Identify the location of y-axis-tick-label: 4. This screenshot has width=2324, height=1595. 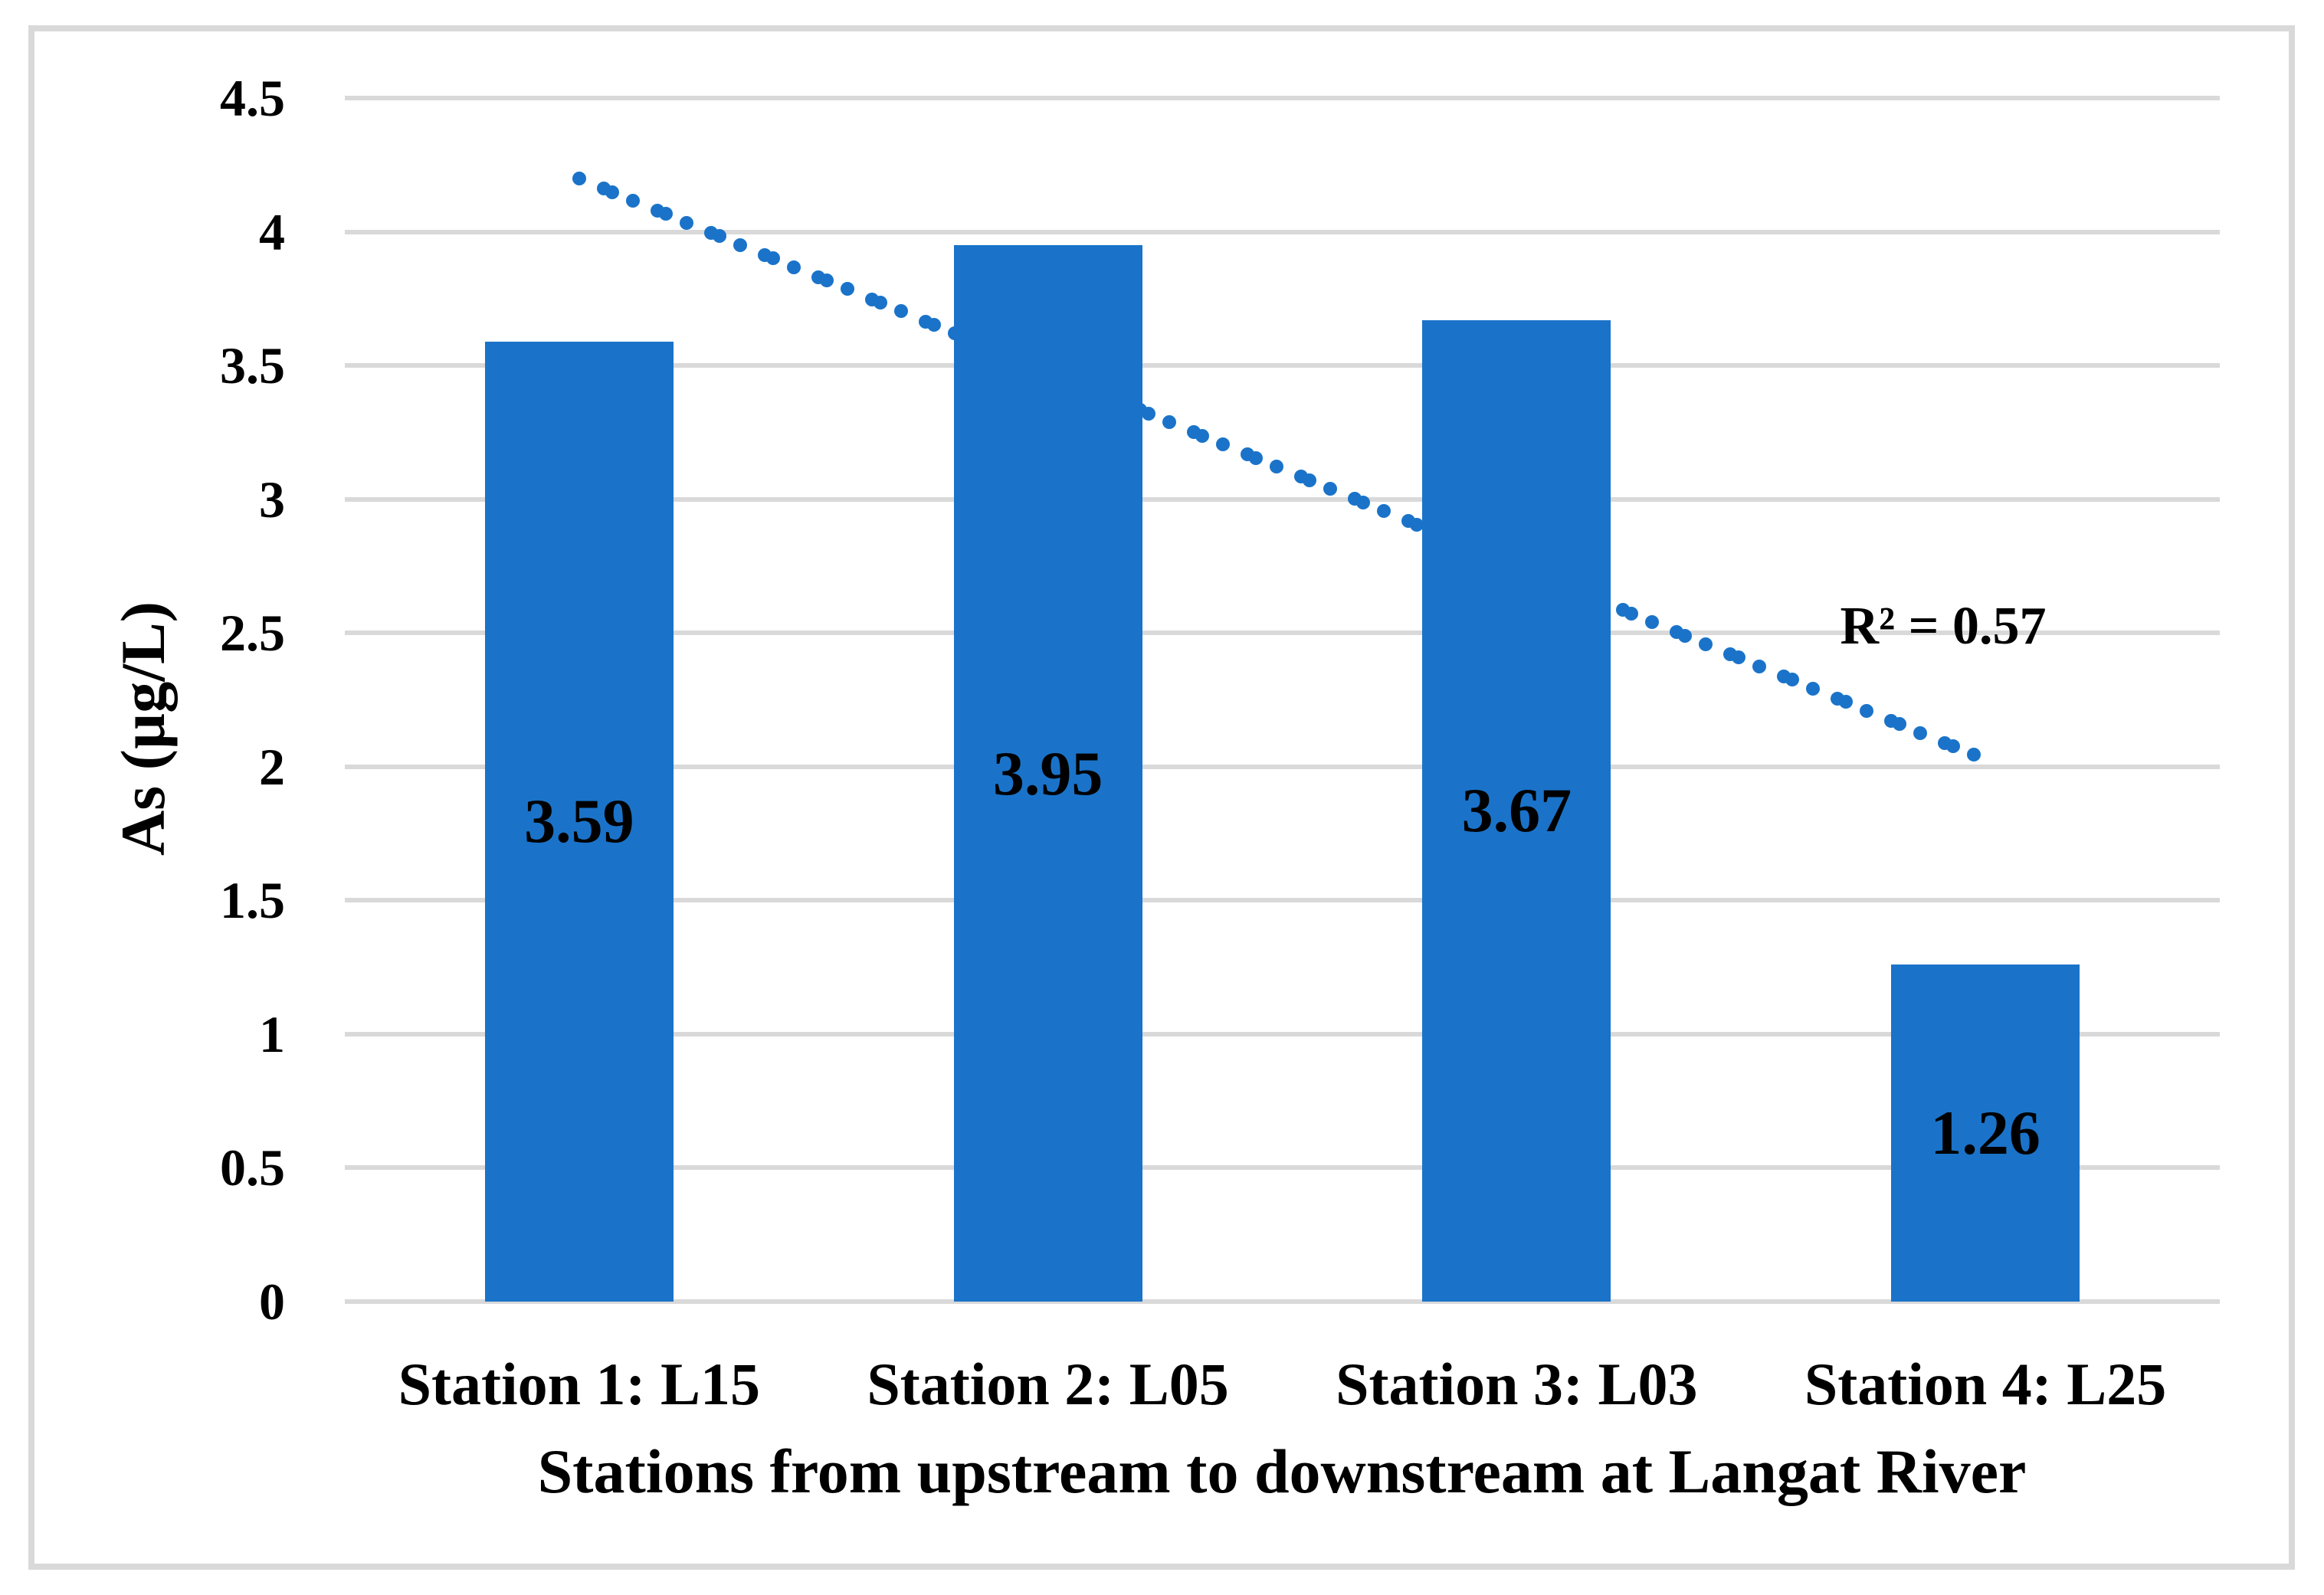
(272, 232).